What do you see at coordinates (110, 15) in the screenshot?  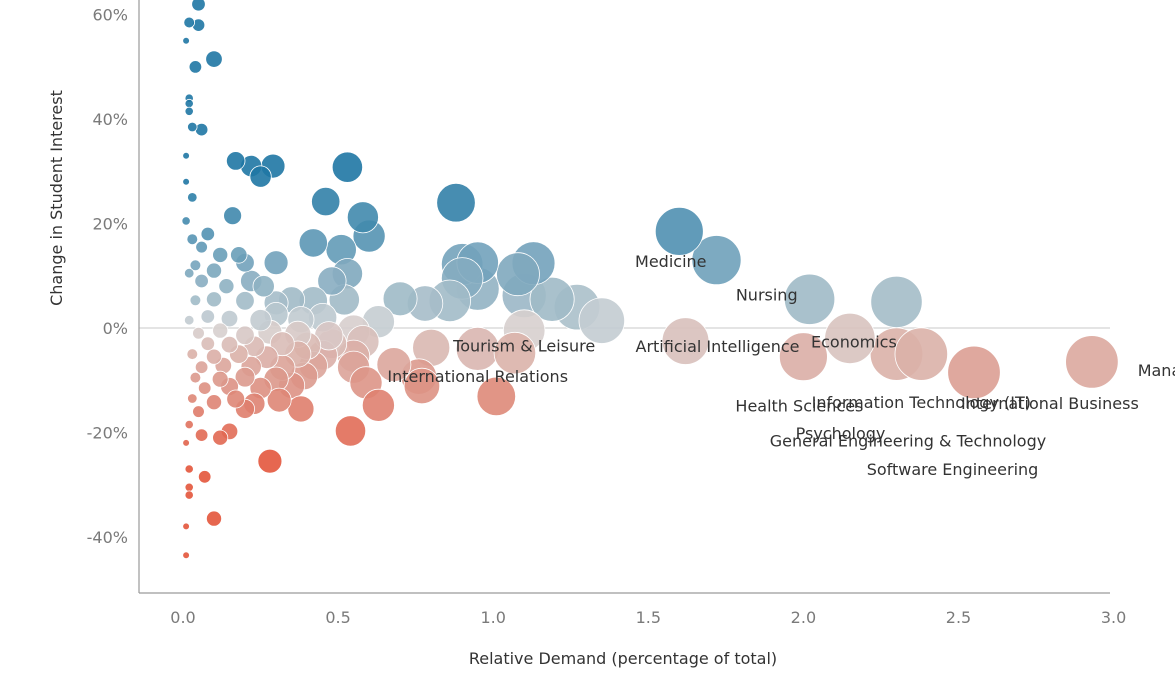 I see `y-tick-label: 60%` at bounding box center [110, 15].